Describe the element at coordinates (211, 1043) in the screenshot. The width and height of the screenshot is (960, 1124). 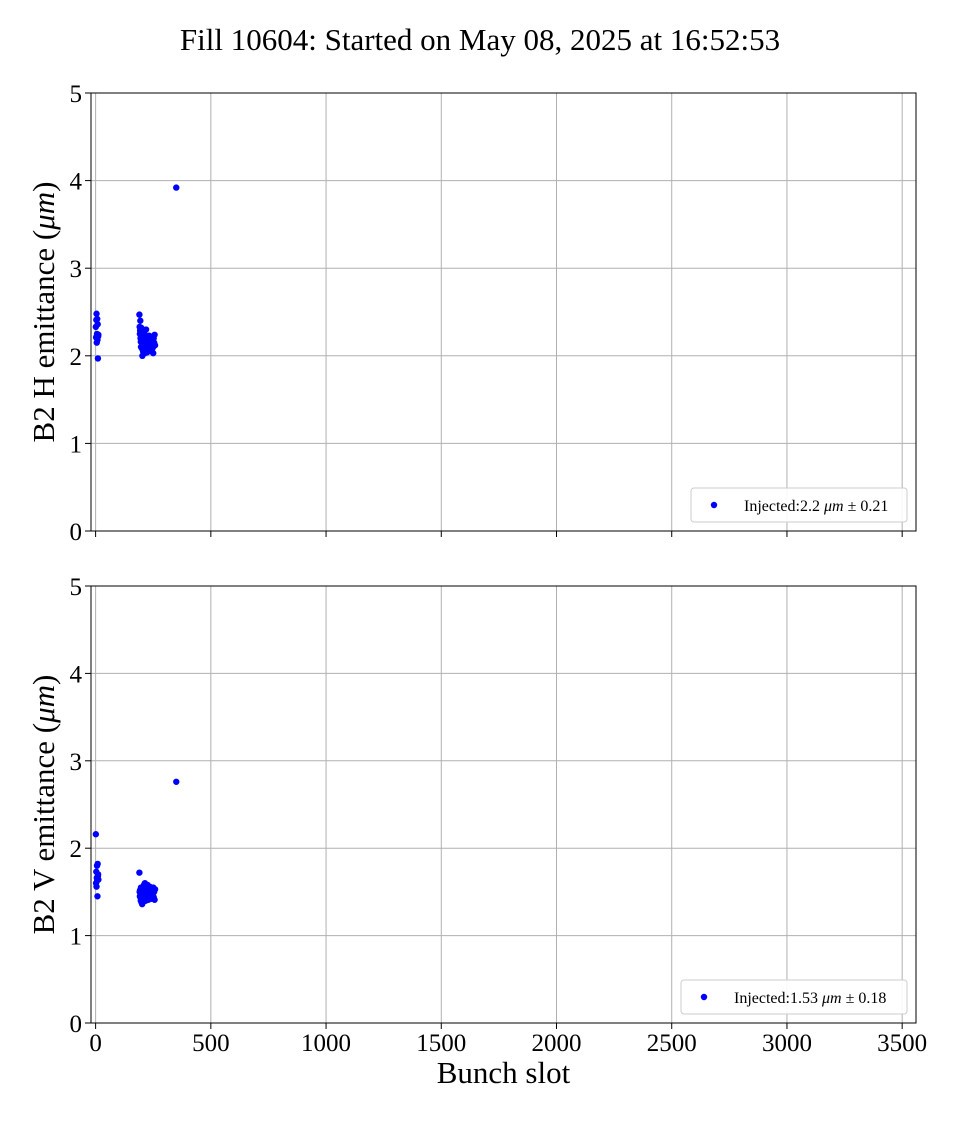
I see `x-tick-label: 500` at that location.